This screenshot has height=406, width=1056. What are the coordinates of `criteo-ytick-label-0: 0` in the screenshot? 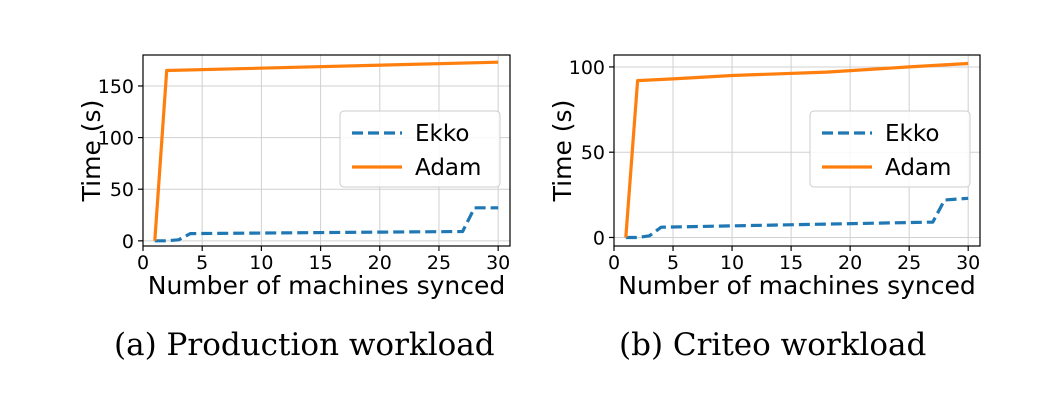 It's located at (599, 238).